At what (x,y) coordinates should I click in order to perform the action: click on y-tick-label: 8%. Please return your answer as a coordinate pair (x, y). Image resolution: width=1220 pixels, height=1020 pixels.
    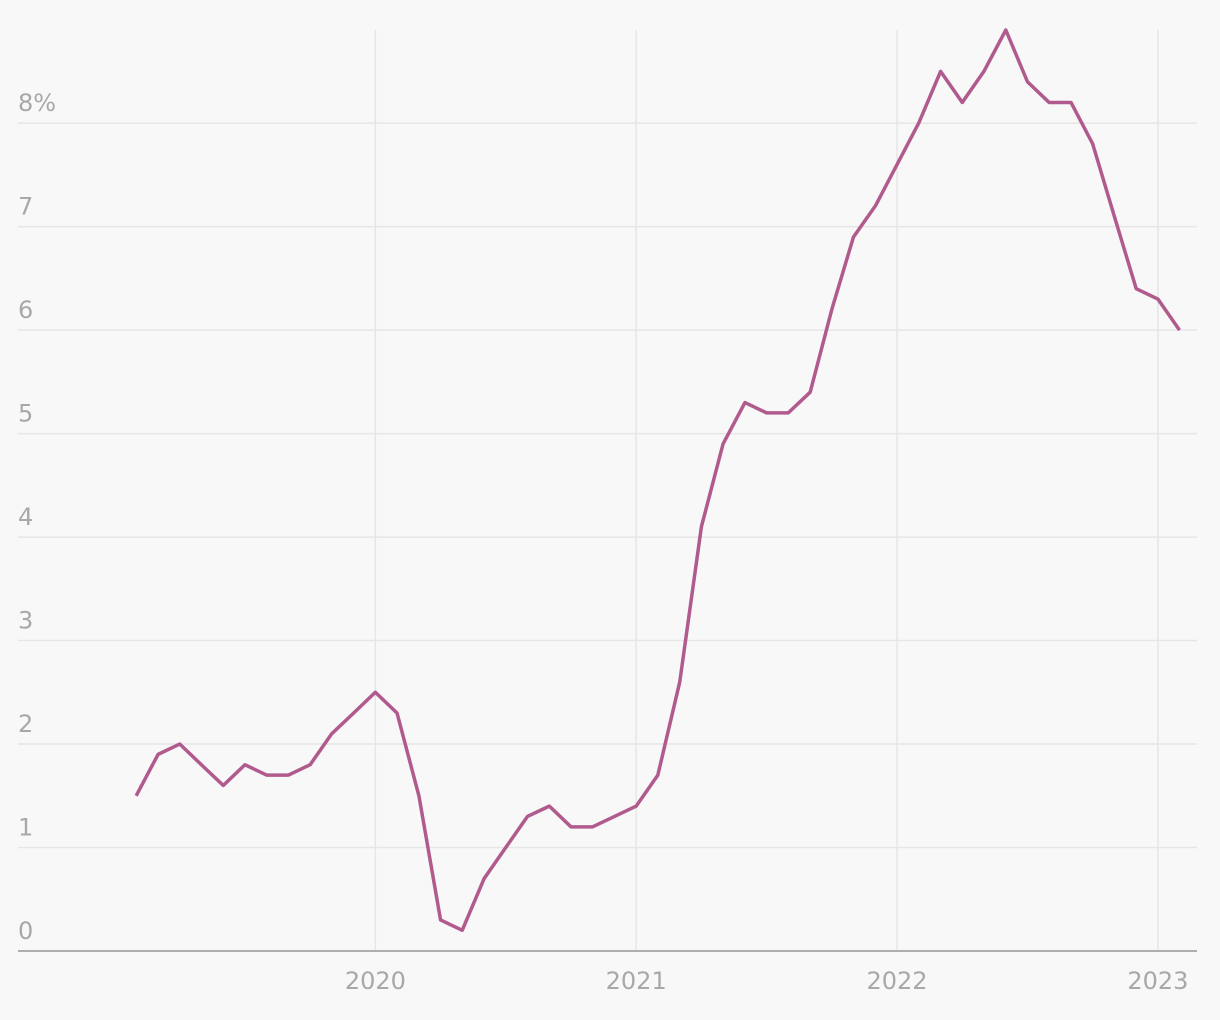
    Looking at the image, I should click on (37, 103).